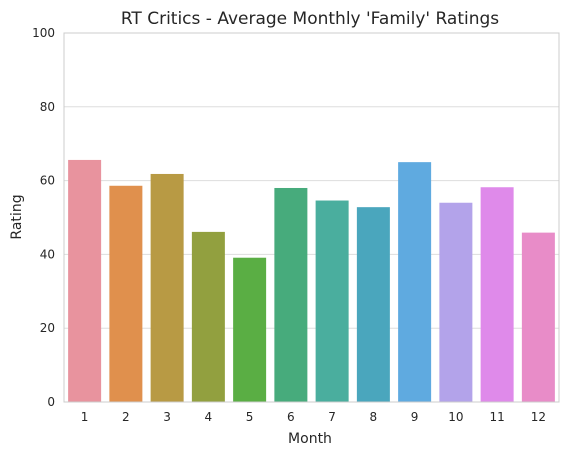  What do you see at coordinates (51, 402) in the screenshot?
I see `y-tick-label: 0` at bounding box center [51, 402].